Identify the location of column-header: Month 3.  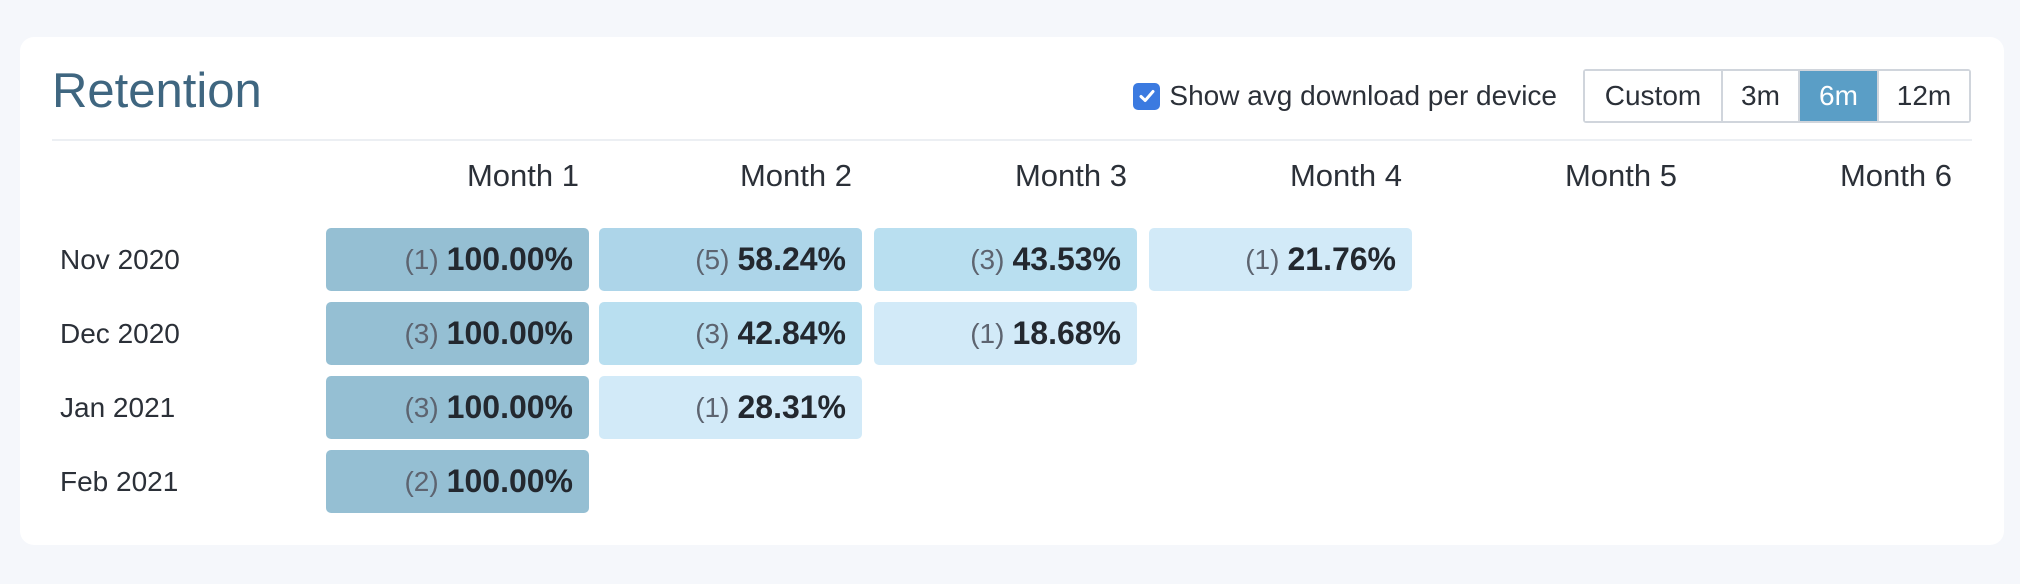
(1070, 175).